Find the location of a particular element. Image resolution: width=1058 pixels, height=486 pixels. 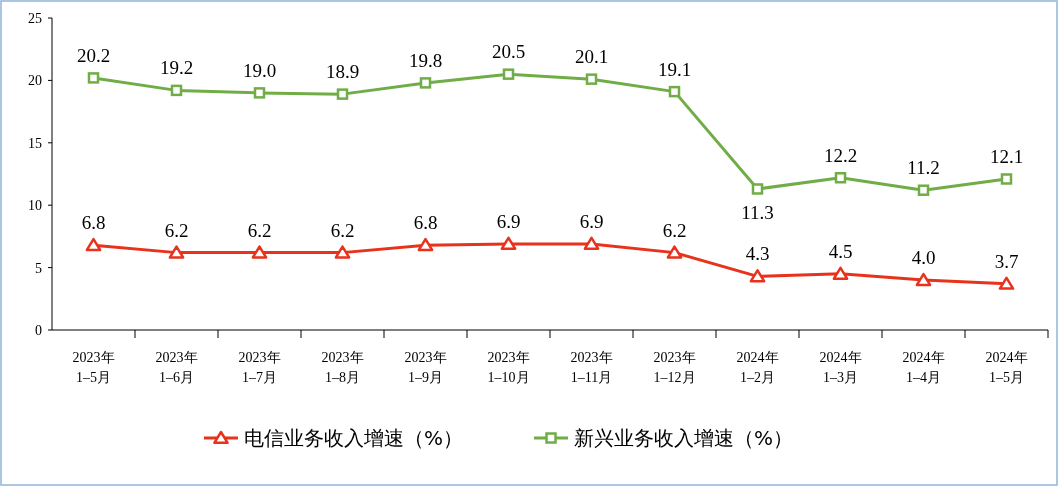

data-label: 3.7 is located at coordinates (1006, 261).